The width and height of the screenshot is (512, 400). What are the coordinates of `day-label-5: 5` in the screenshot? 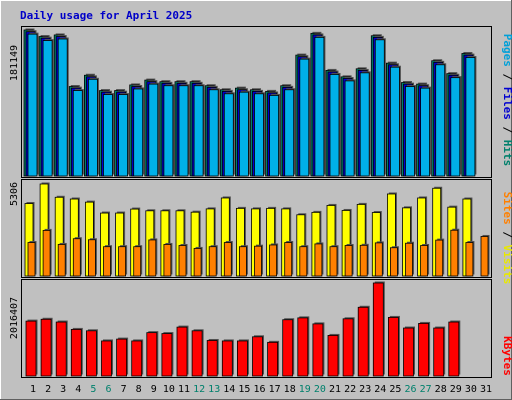 It's located at (93, 389).